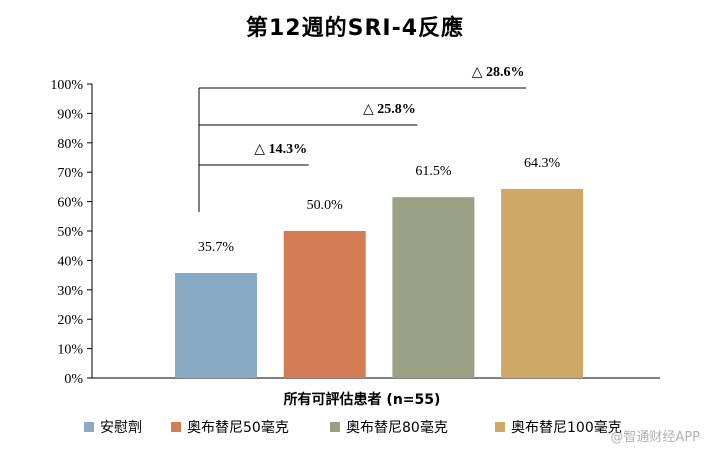  I want to click on x-axis-label: 所有可評估患者 (n=55), so click(362, 399).